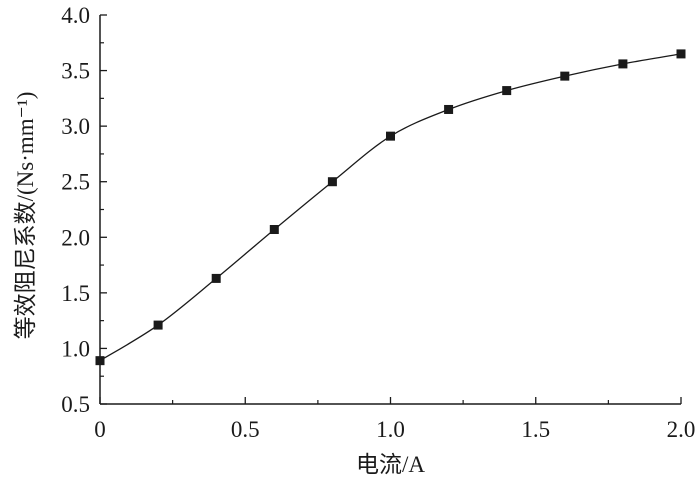  Describe the element at coordinates (75, 404) in the screenshot. I see `y-tick-label: 0.5` at that location.